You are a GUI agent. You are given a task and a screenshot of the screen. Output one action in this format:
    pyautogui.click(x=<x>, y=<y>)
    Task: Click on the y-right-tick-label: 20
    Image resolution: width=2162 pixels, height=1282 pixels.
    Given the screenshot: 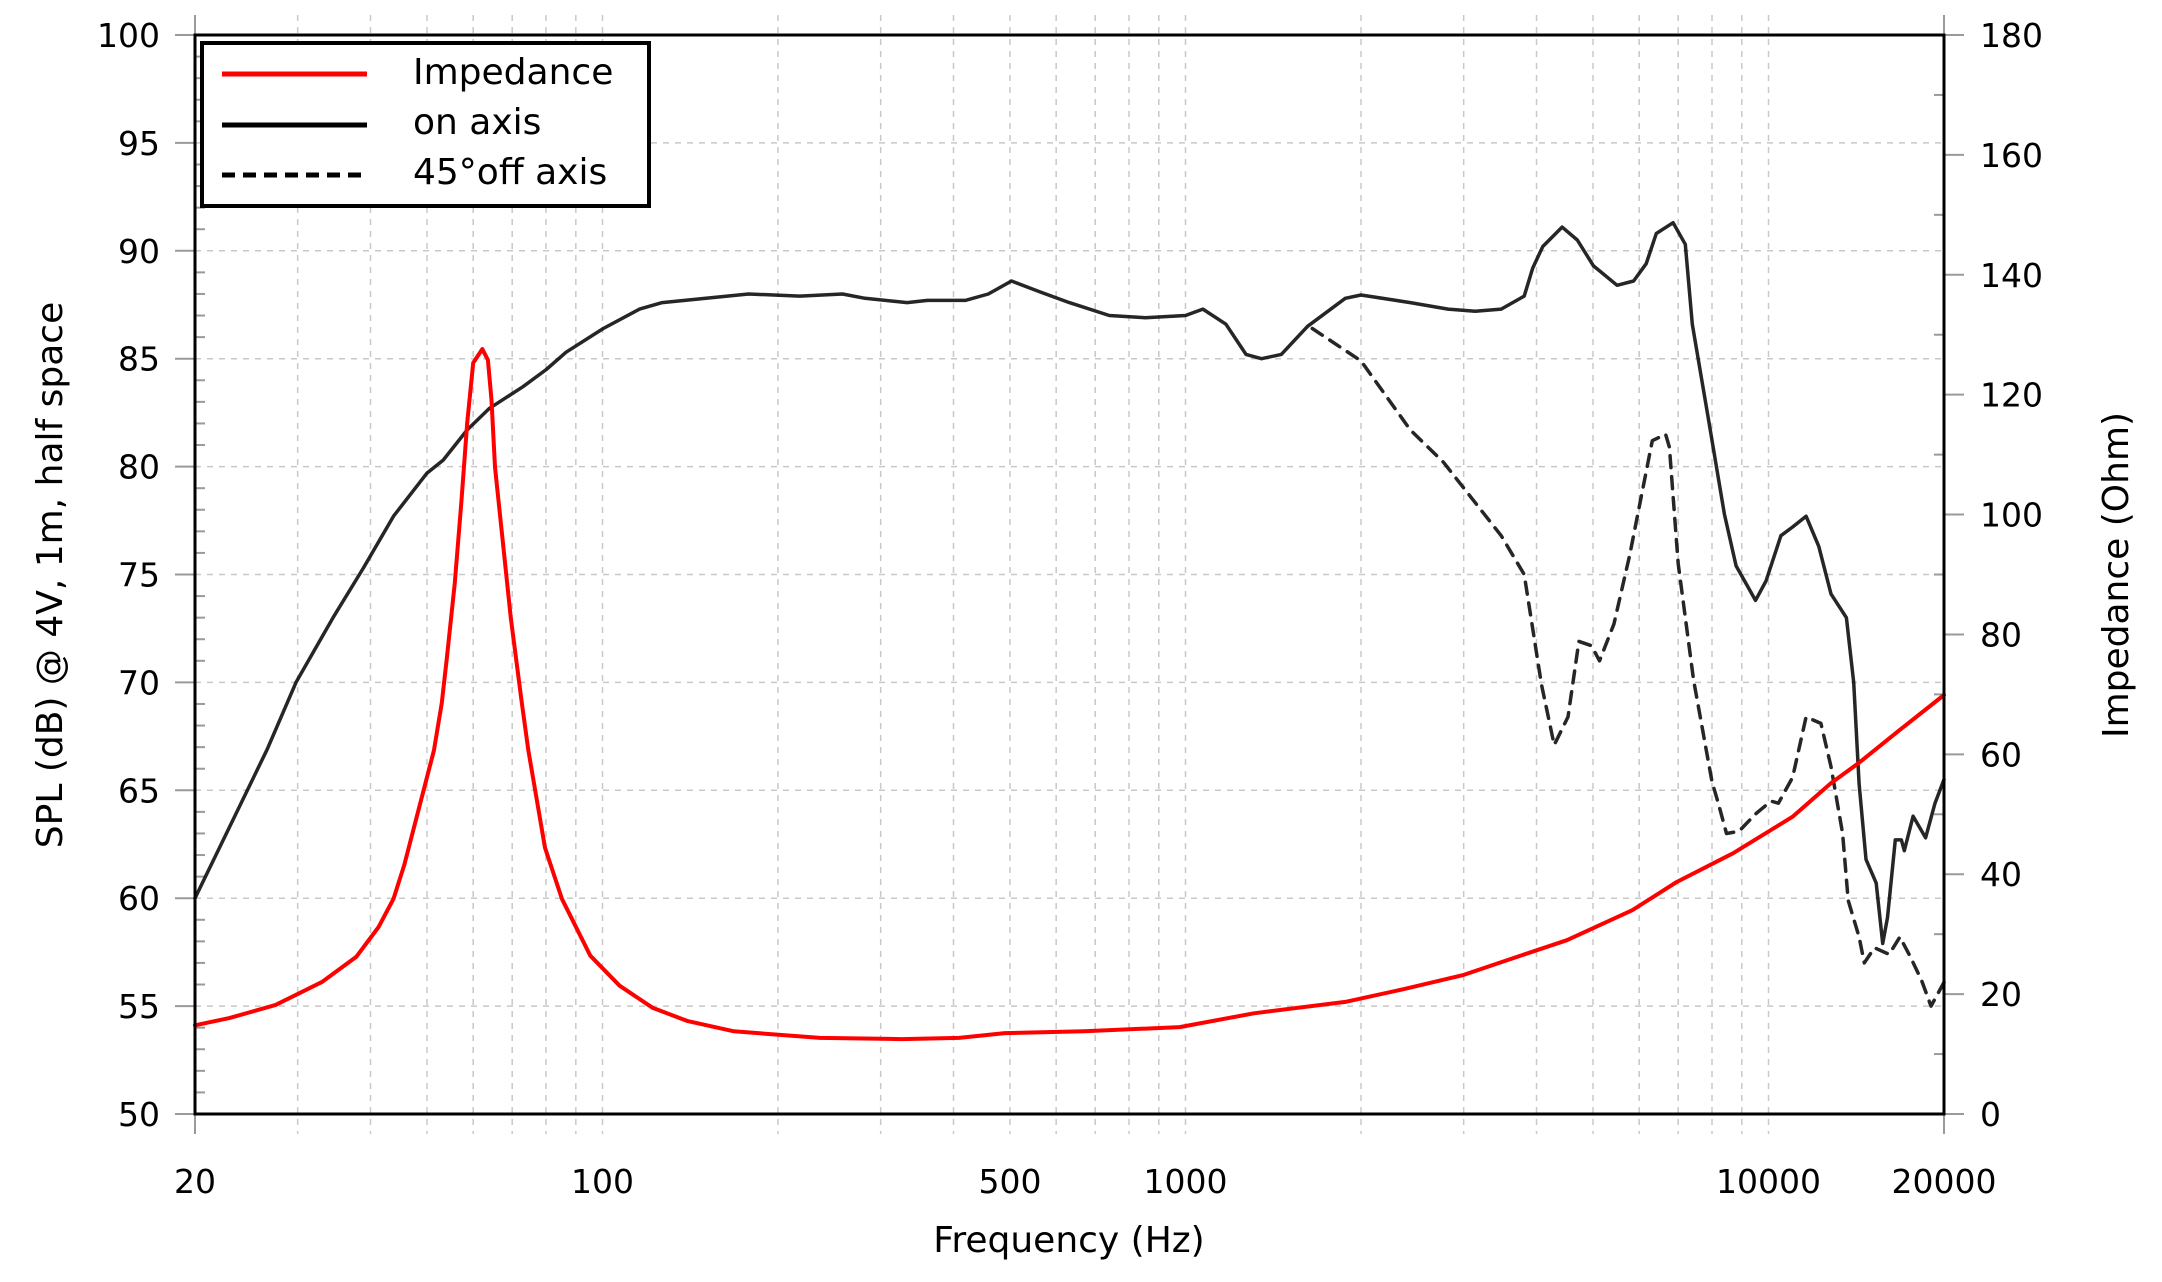 What is the action you would take?
    pyautogui.click(x=2001, y=994)
    